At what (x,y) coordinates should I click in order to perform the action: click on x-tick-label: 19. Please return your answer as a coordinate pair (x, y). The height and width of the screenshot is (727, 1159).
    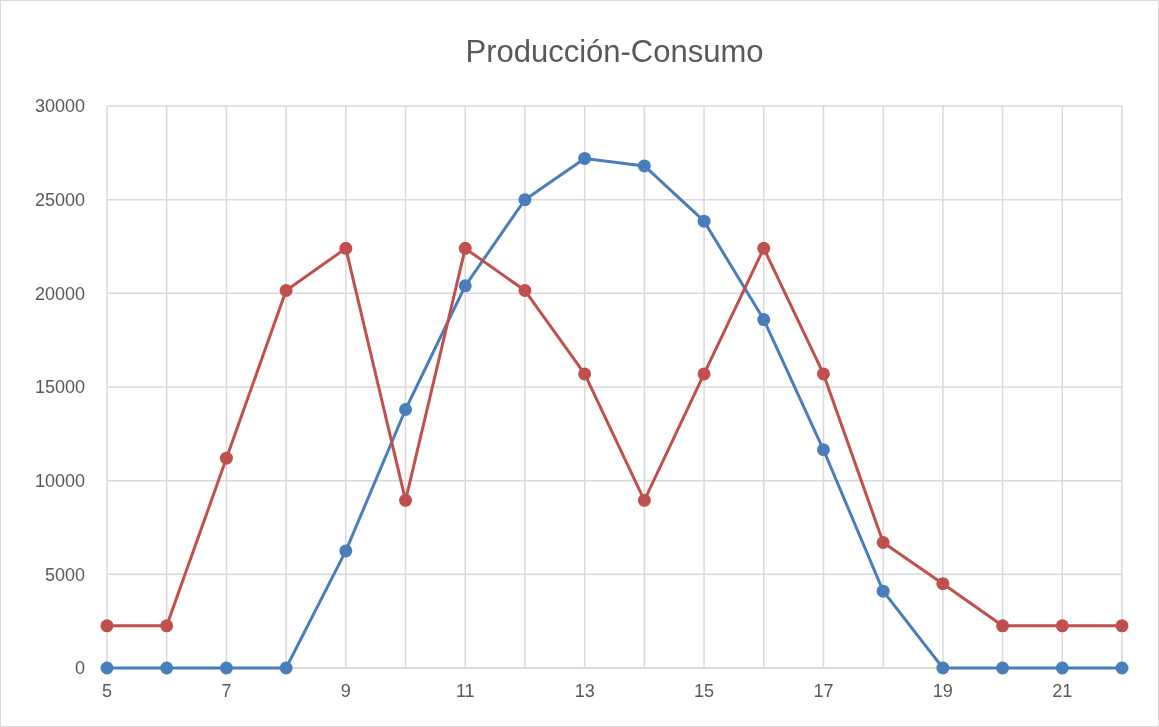
    Looking at the image, I should click on (942, 691).